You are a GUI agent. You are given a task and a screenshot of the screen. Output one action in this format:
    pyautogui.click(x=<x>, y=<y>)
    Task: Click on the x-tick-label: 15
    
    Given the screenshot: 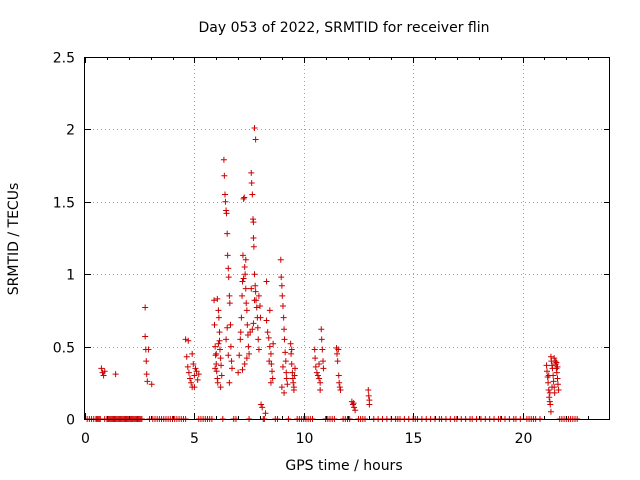 What is the action you would take?
    pyautogui.click(x=414, y=439)
    